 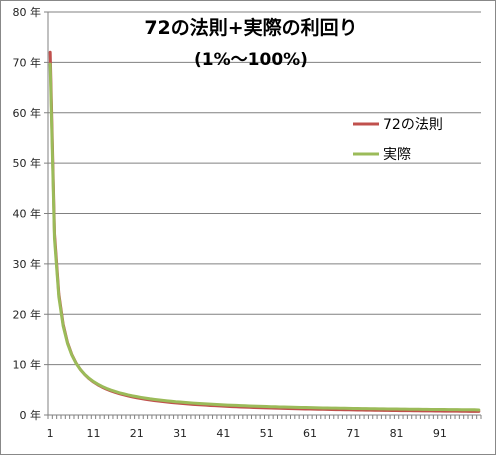 I want to click on x-tick-label: 11, so click(x=93, y=433).